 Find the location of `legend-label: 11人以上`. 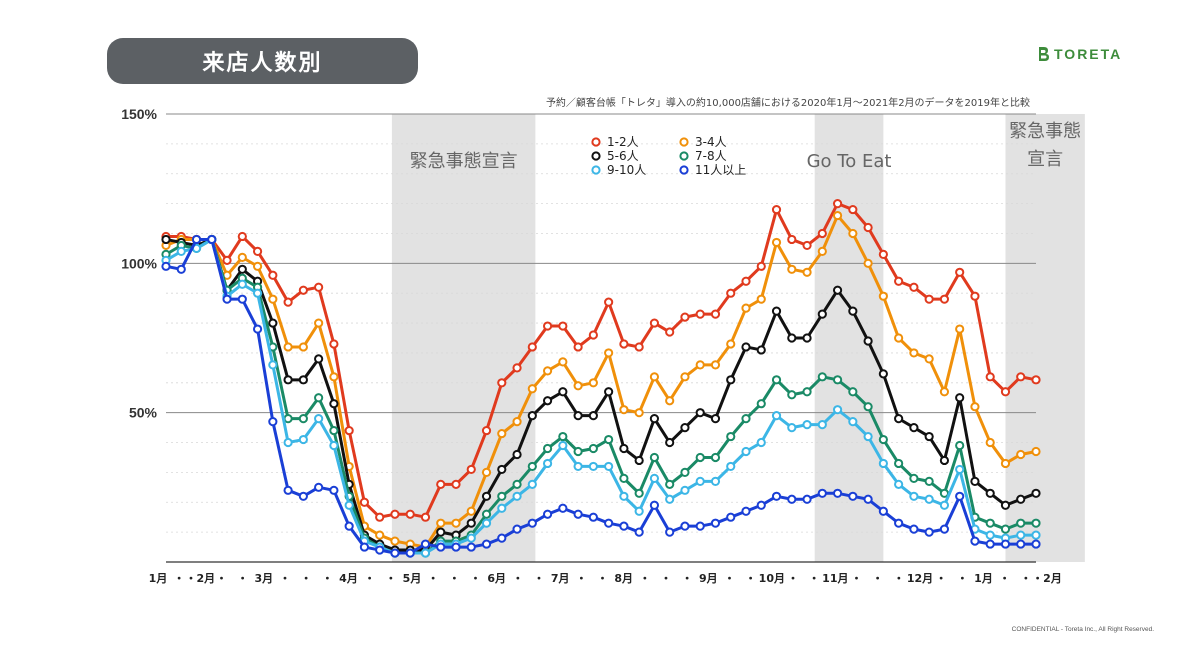

legend-label: 11人以上 is located at coordinates (720, 170).